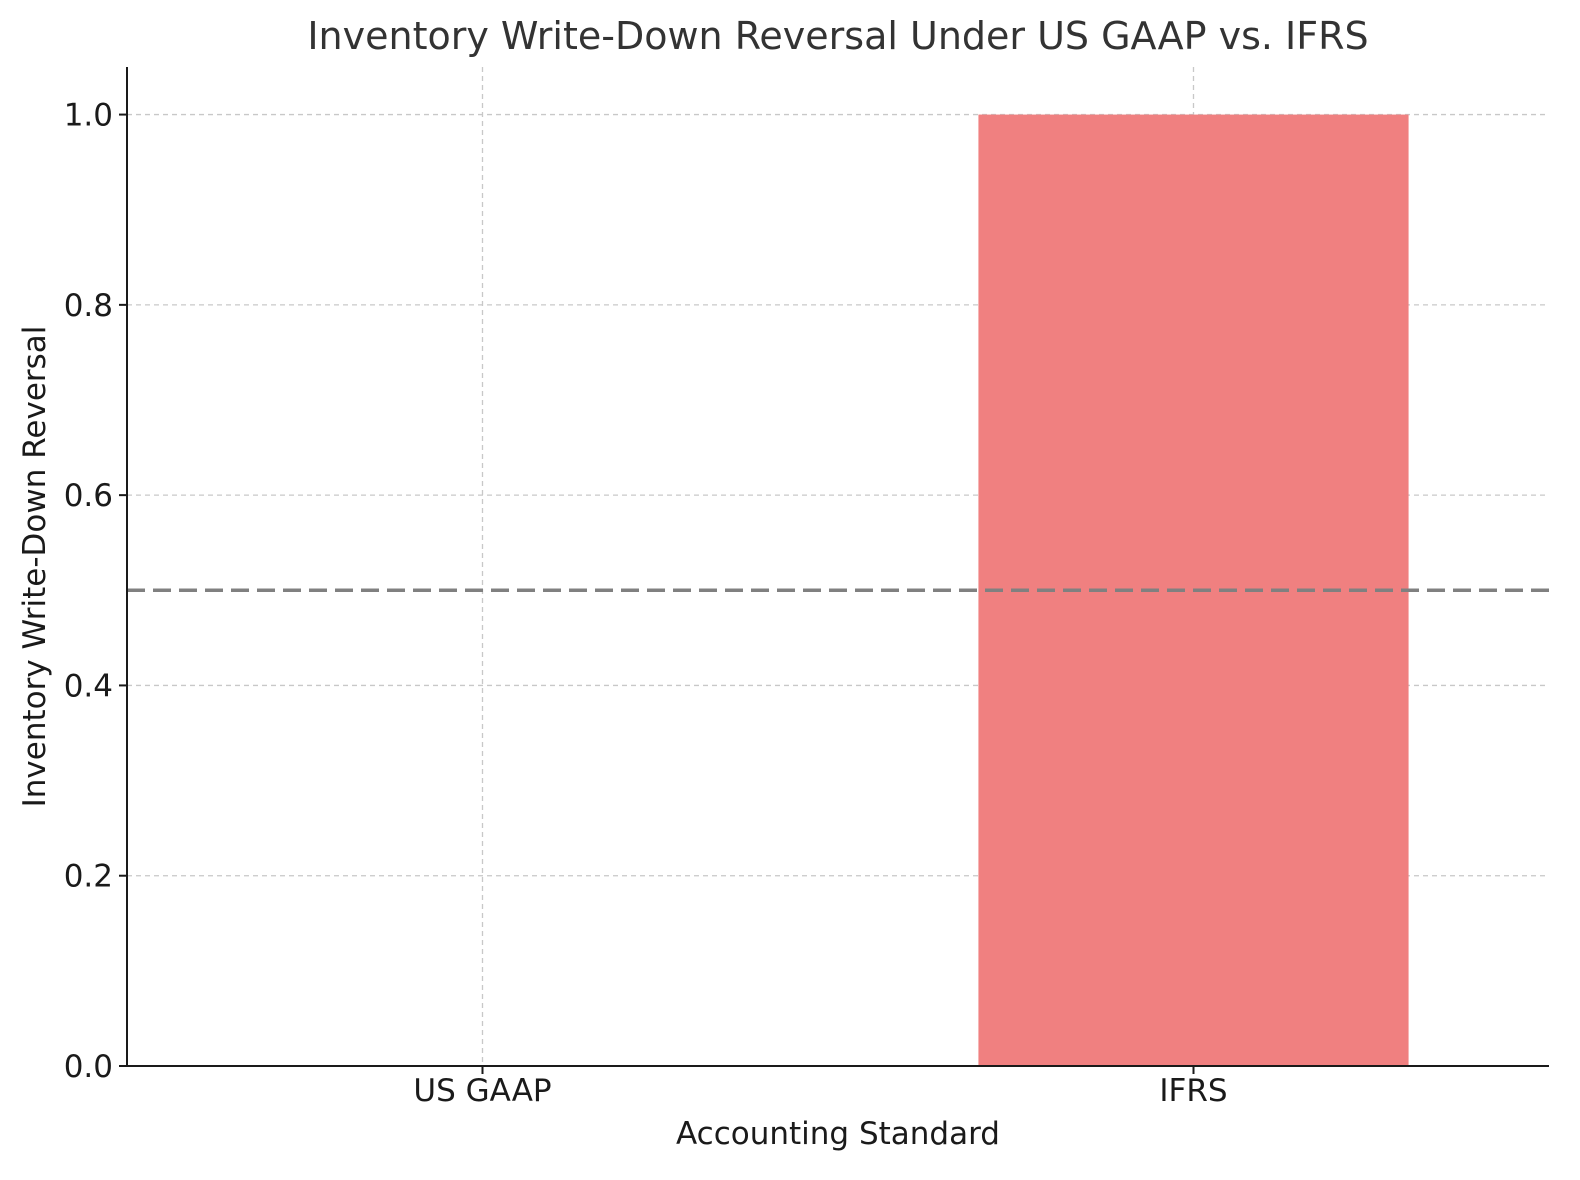 The image size is (1580, 1180). Describe the element at coordinates (820, 1087) in the screenshot. I see `x-ticks: US GAAP IFRS` at that location.